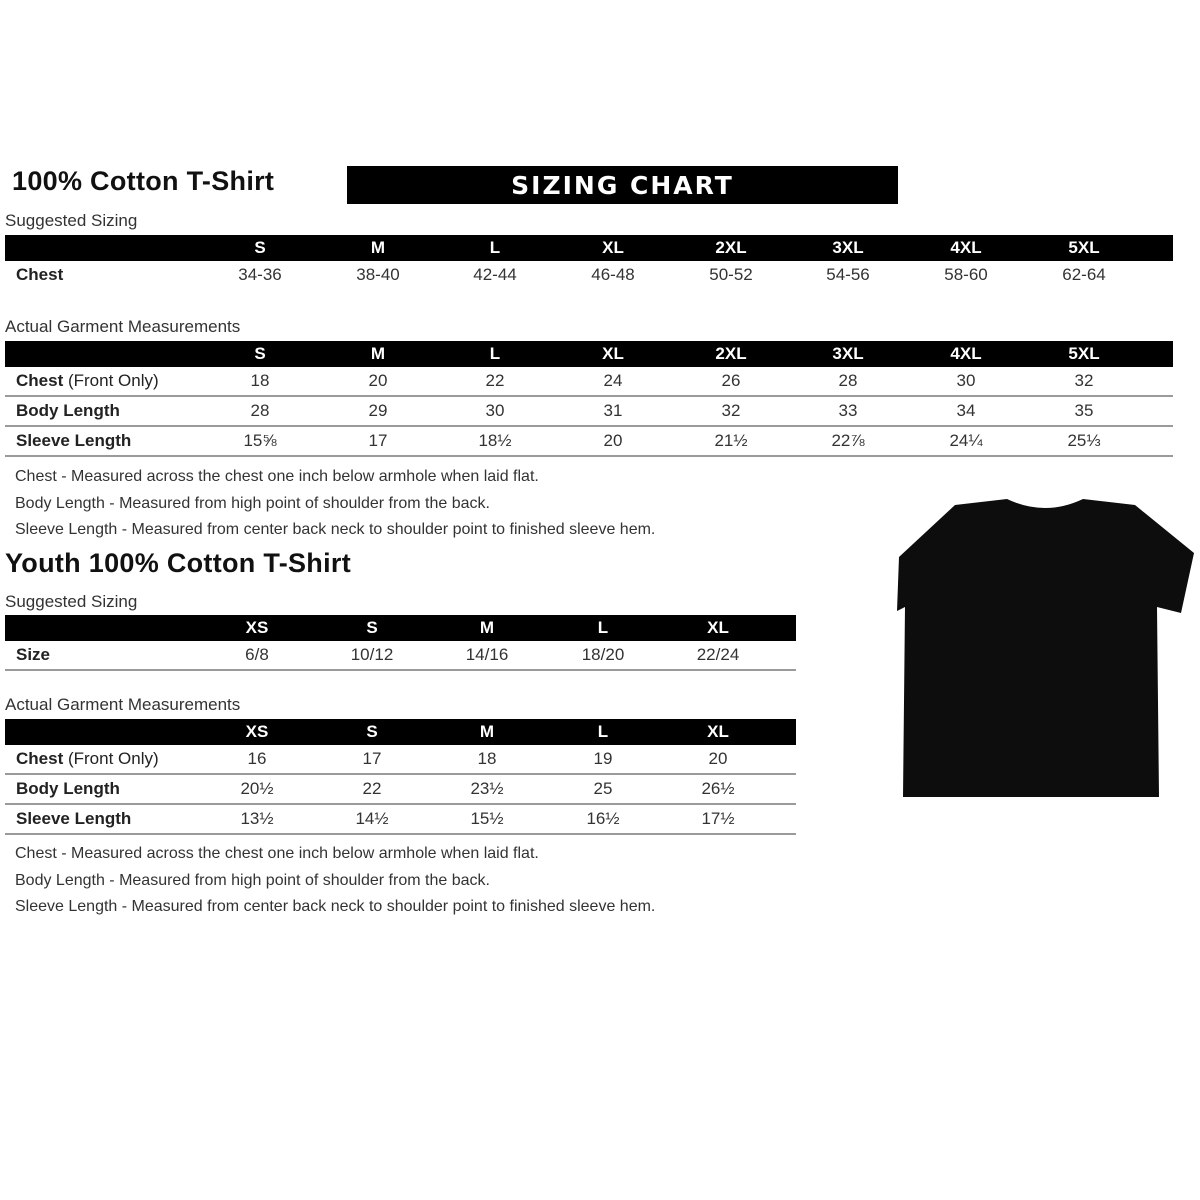 The width and height of the screenshot is (1200, 1200). What do you see at coordinates (400, 760) in the screenshot?
I see `table-row: Chest (Front Only) 16 17 18 19 20` at bounding box center [400, 760].